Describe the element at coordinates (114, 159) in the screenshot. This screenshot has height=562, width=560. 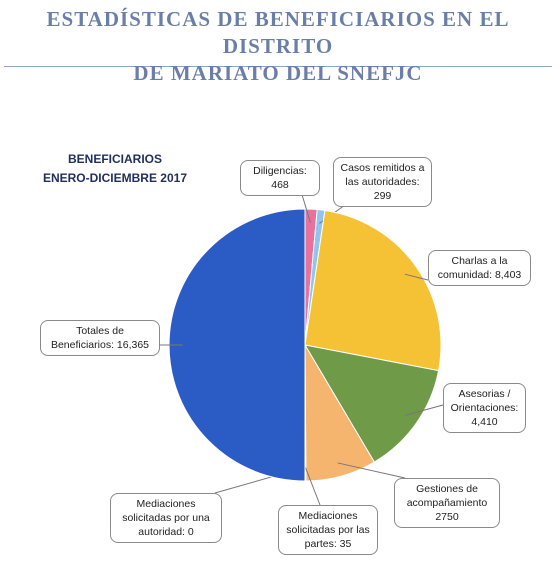
I see `subtitle-line: BENEFICIARIOS` at that location.